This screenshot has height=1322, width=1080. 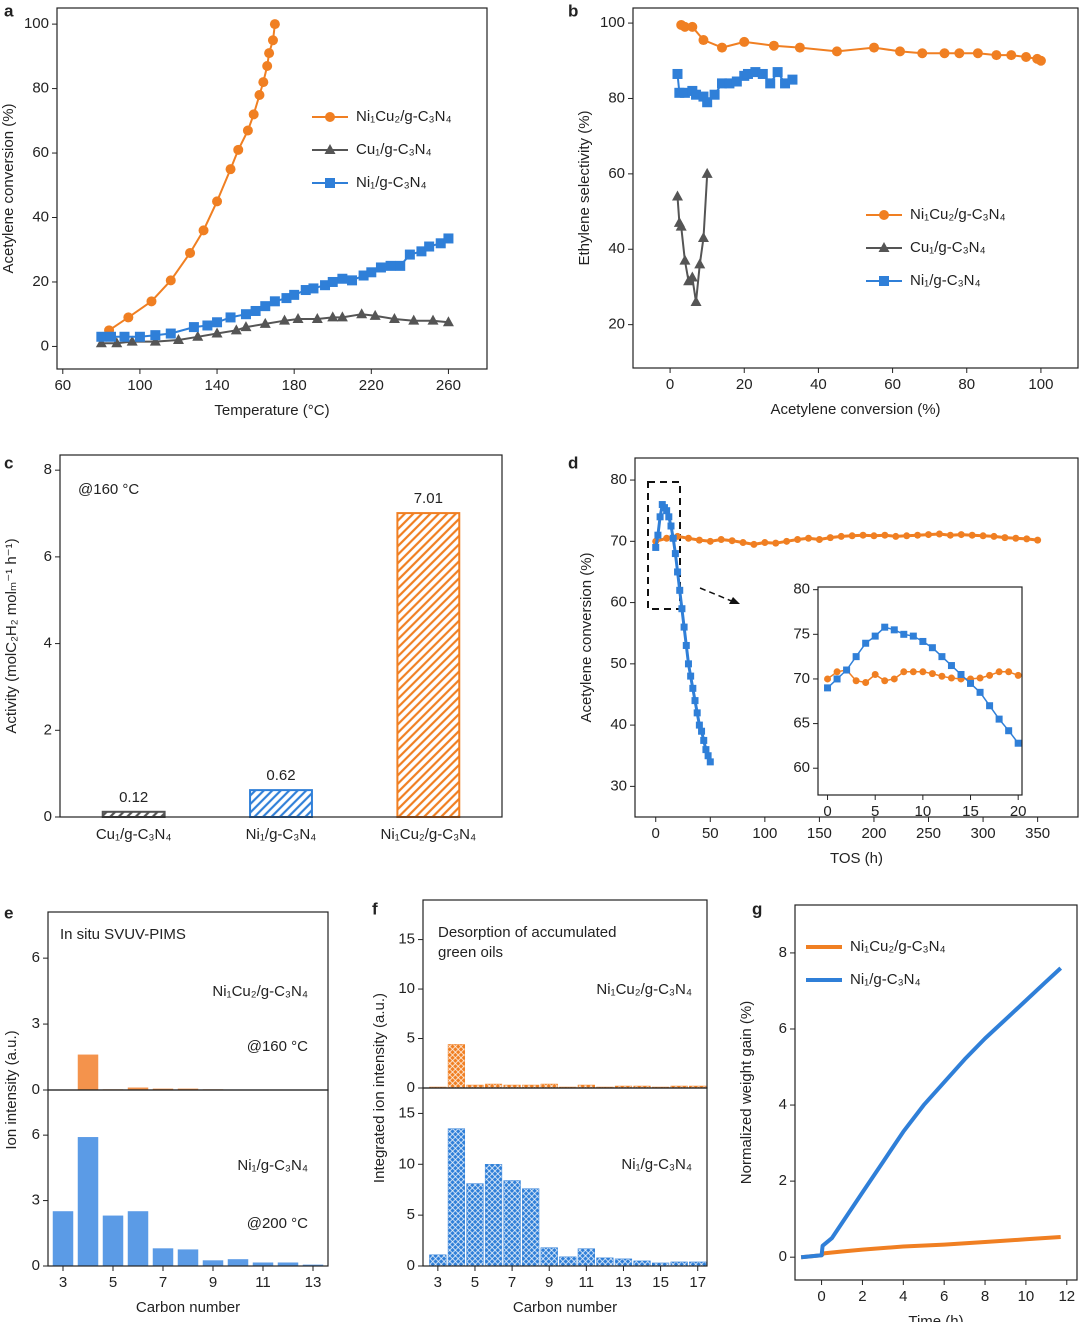 What do you see at coordinates (8, 912) in the screenshot?
I see `panel-label: e` at bounding box center [8, 912].